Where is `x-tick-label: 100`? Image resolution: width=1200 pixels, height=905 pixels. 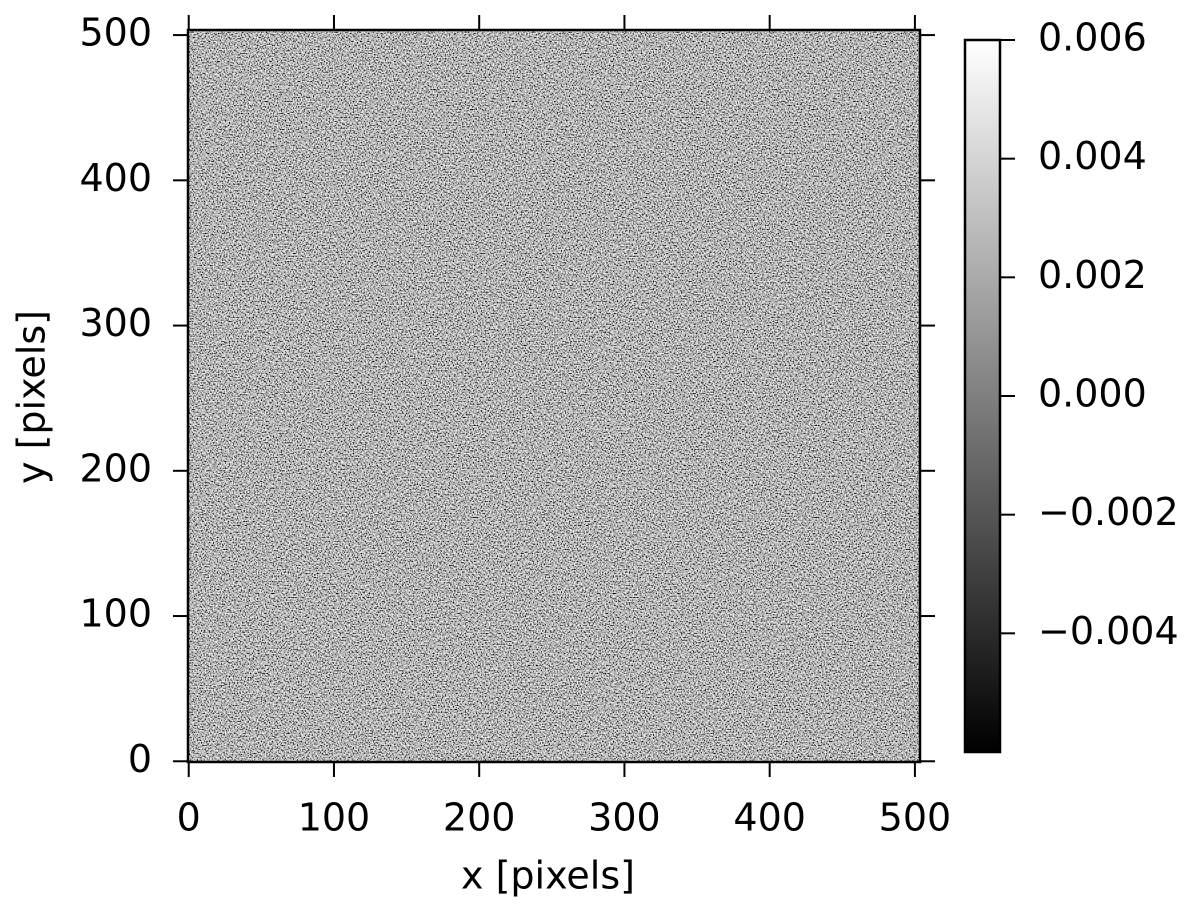
x-tick-label: 100 is located at coordinates (334, 818).